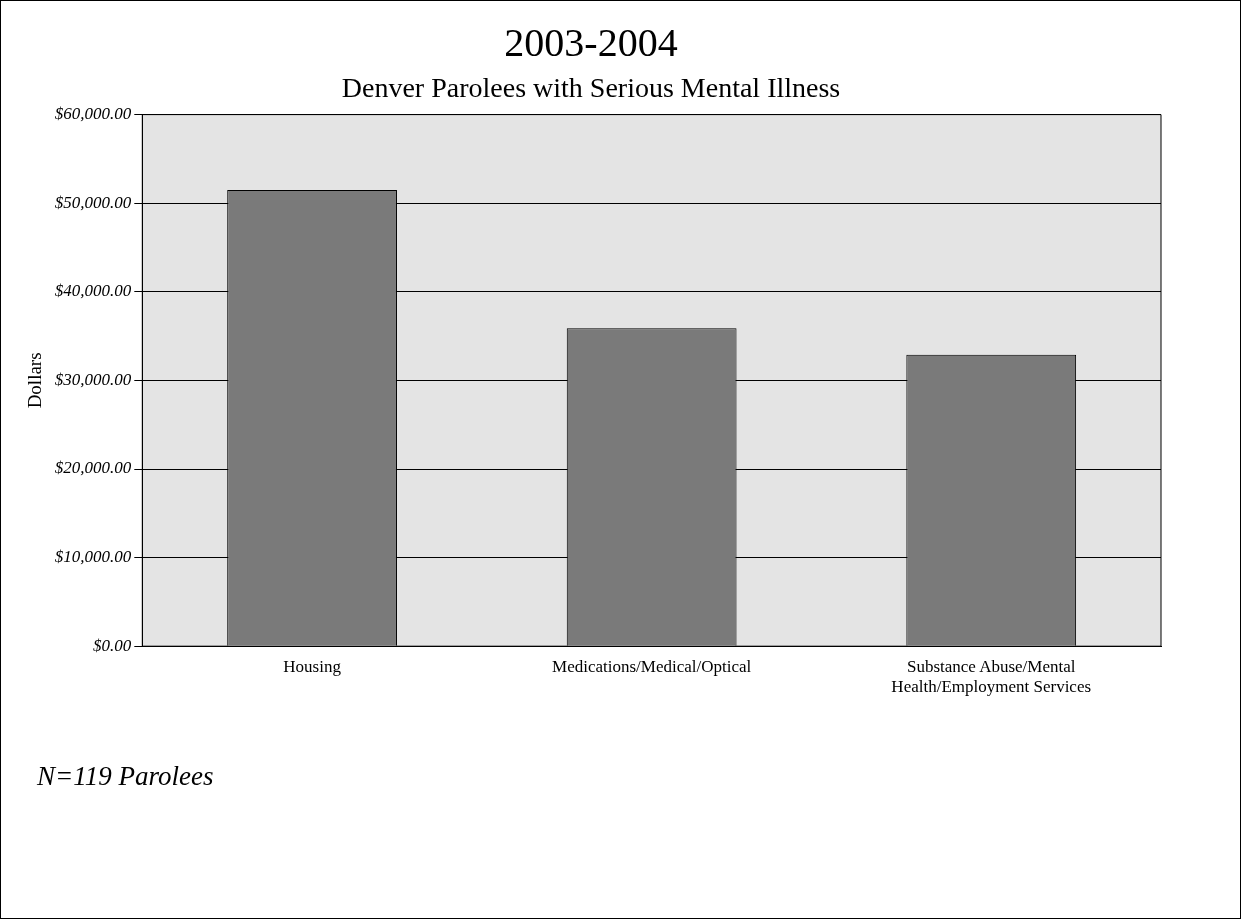 Image resolution: width=1241 pixels, height=919 pixels. What do you see at coordinates (125, 776) in the screenshot?
I see `text: N=119 Parolees` at bounding box center [125, 776].